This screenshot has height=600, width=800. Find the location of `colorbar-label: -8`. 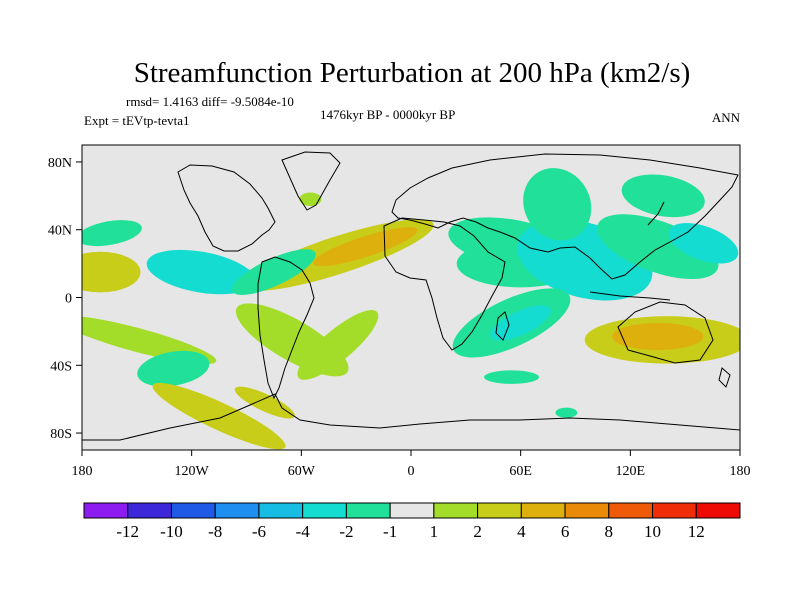

colorbar-label: -8 is located at coordinates (215, 531).